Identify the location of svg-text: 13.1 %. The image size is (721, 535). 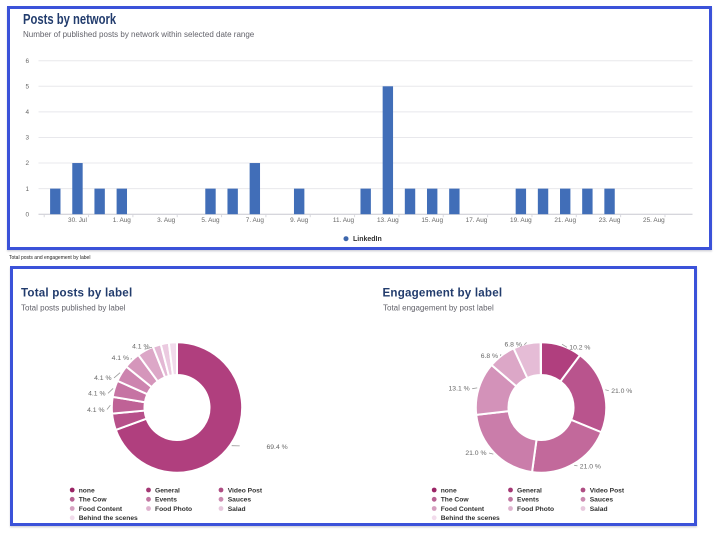
(459, 388).